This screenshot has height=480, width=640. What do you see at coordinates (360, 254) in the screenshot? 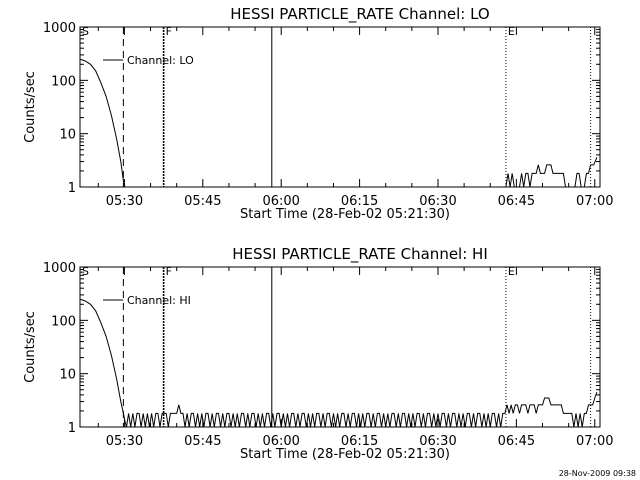
I see `chart-title: HESSI PARTICLE_RATE Channel: HI` at bounding box center [360, 254].